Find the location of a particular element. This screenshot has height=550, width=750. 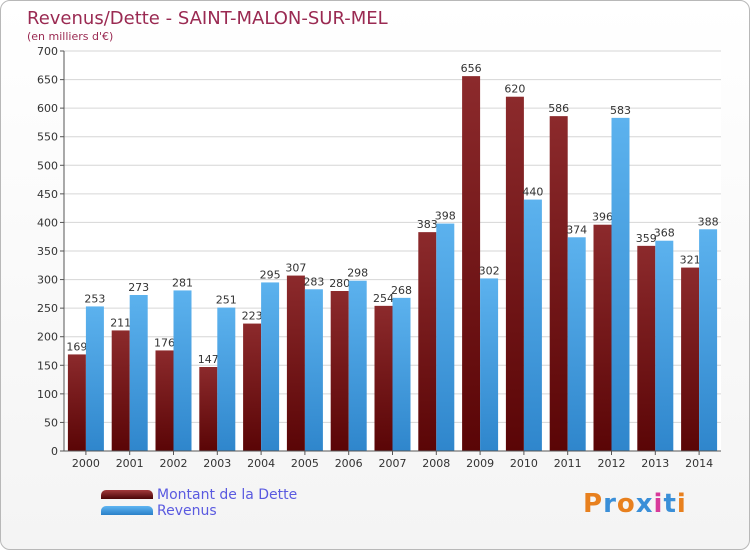

data-label-dette: 280 is located at coordinates (339, 283).